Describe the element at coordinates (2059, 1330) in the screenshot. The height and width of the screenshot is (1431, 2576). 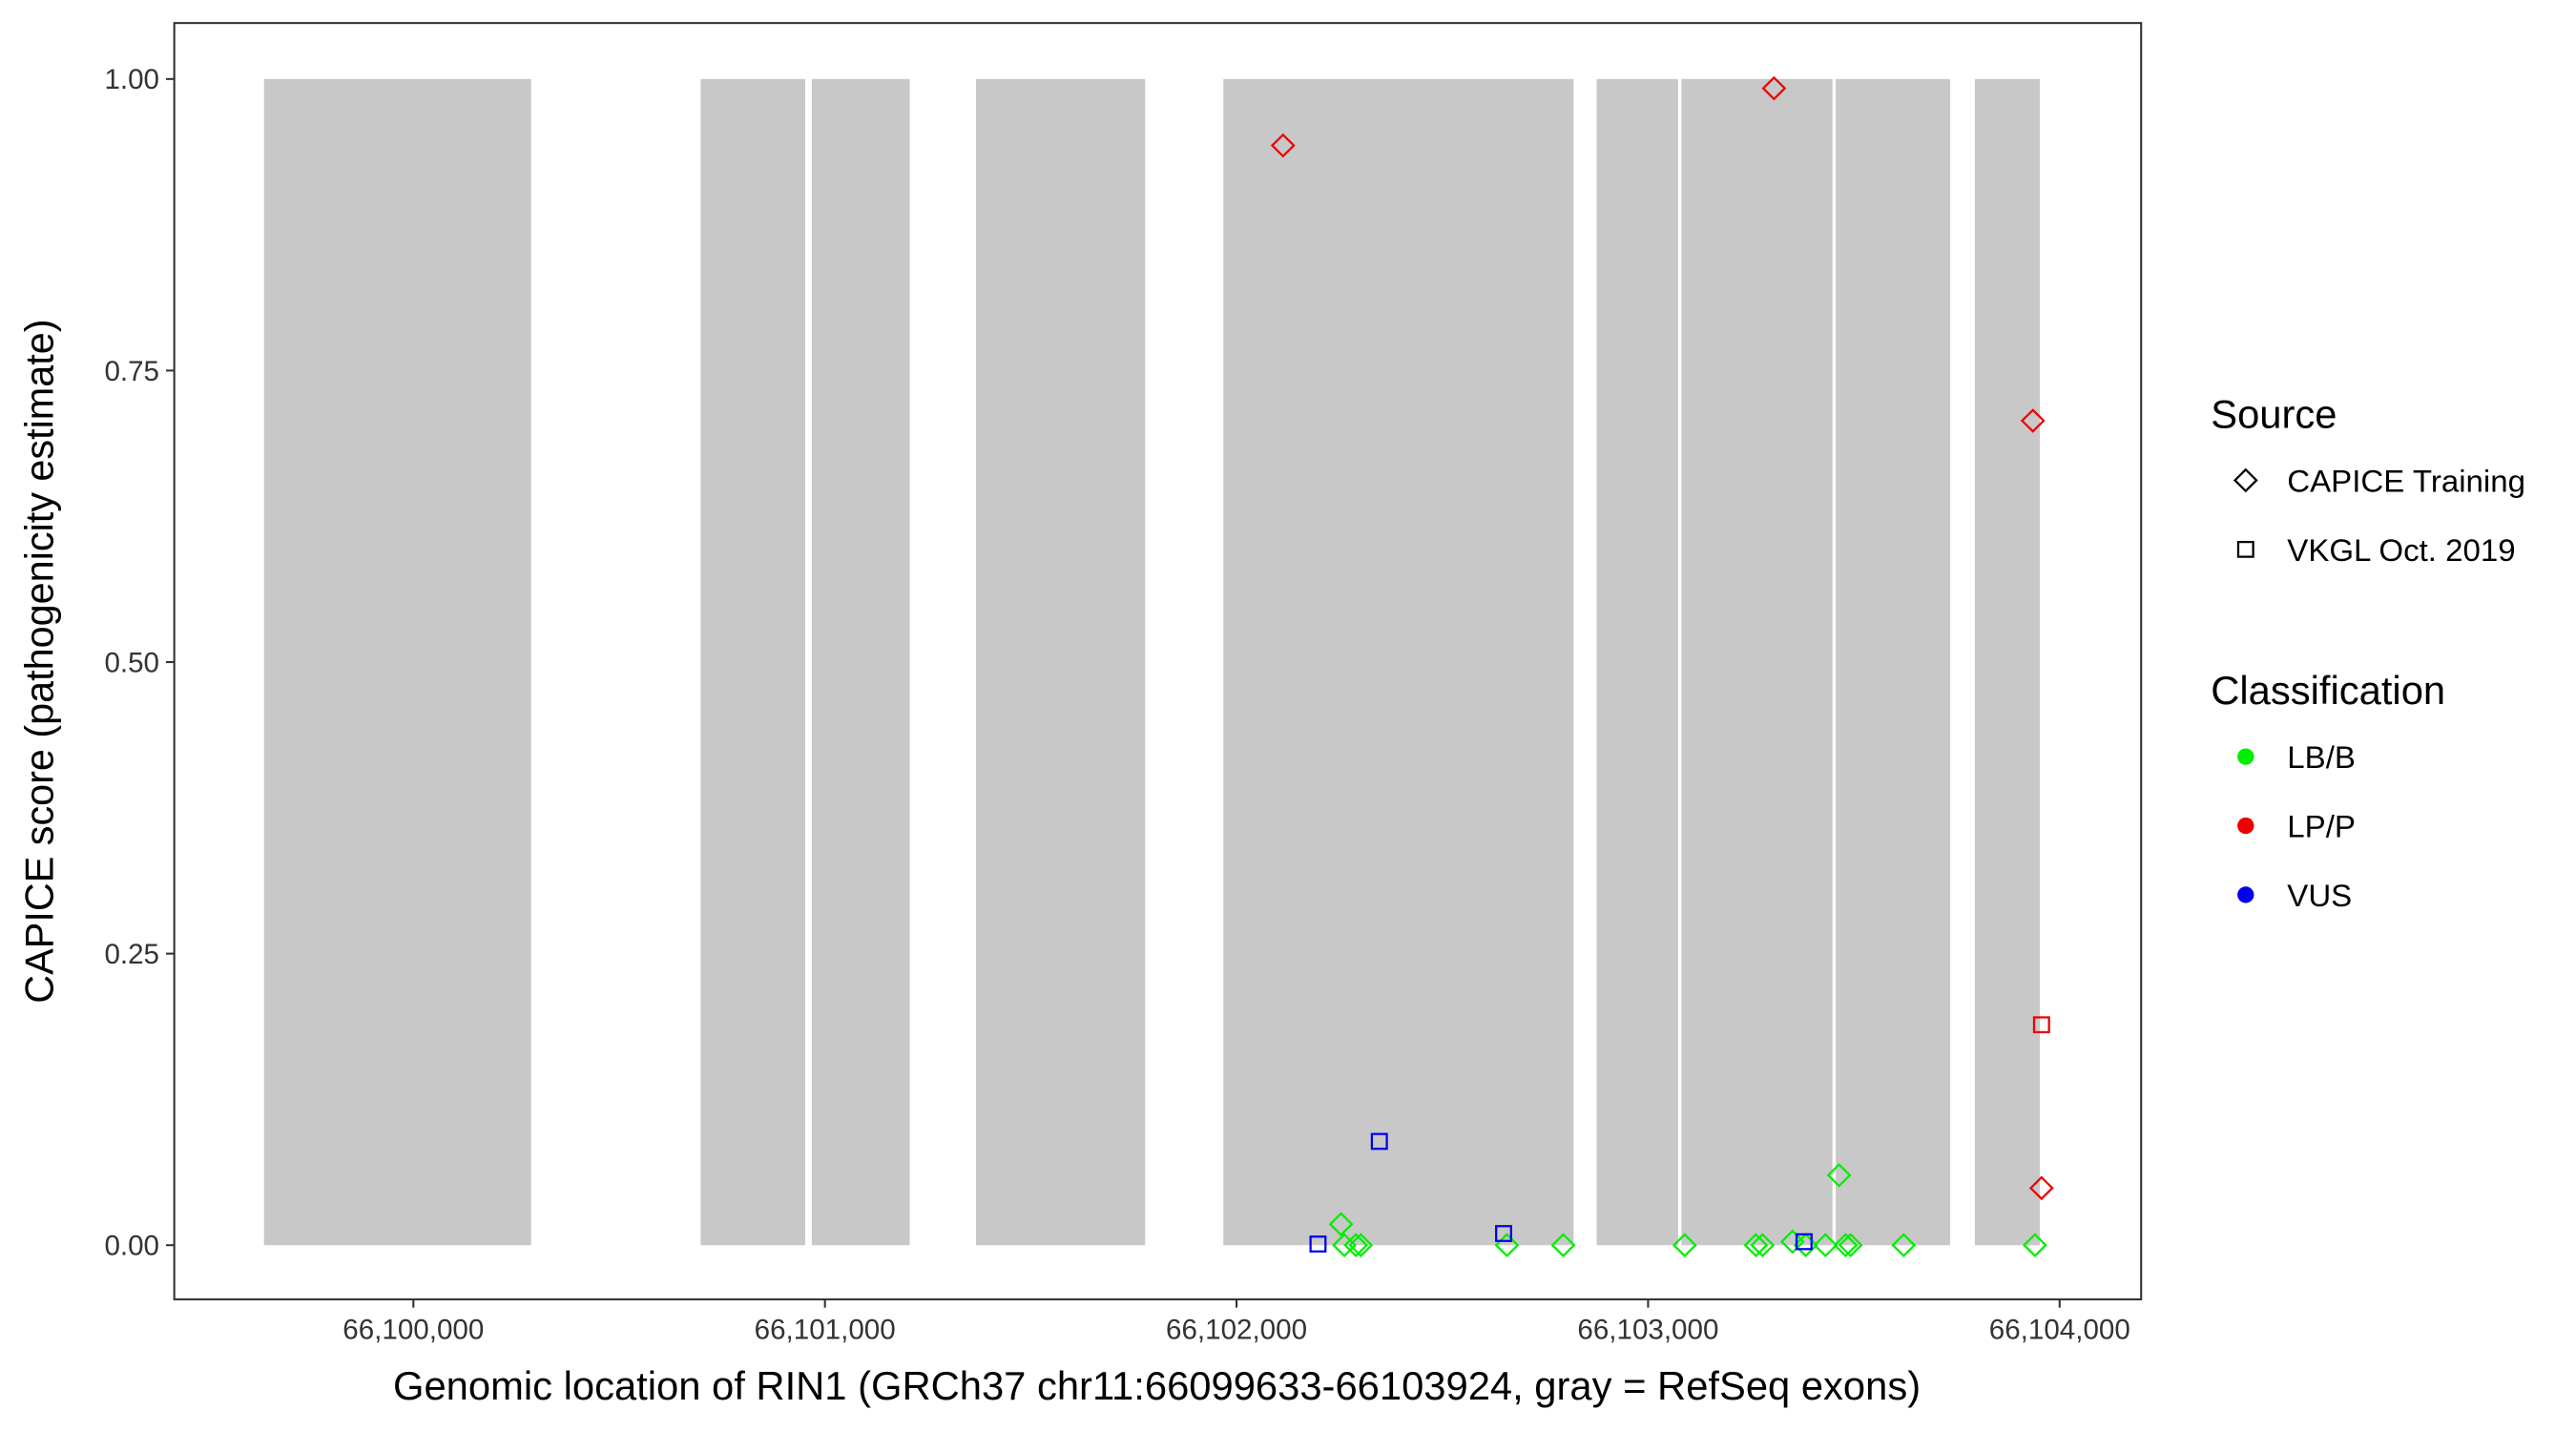
I see `x-tick-label: 66,104,000` at that location.